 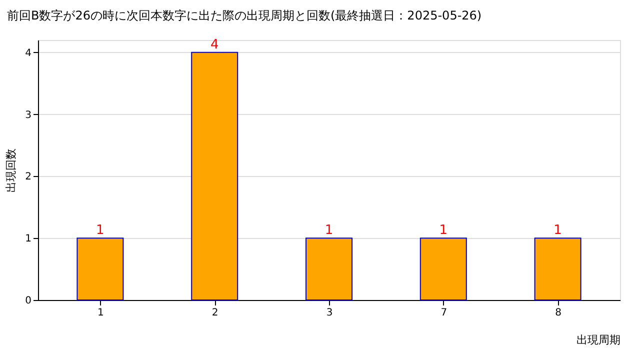 What do you see at coordinates (558, 313) in the screenshot?
I see `x-tick-label: 8` at bounding box center [558, 313].